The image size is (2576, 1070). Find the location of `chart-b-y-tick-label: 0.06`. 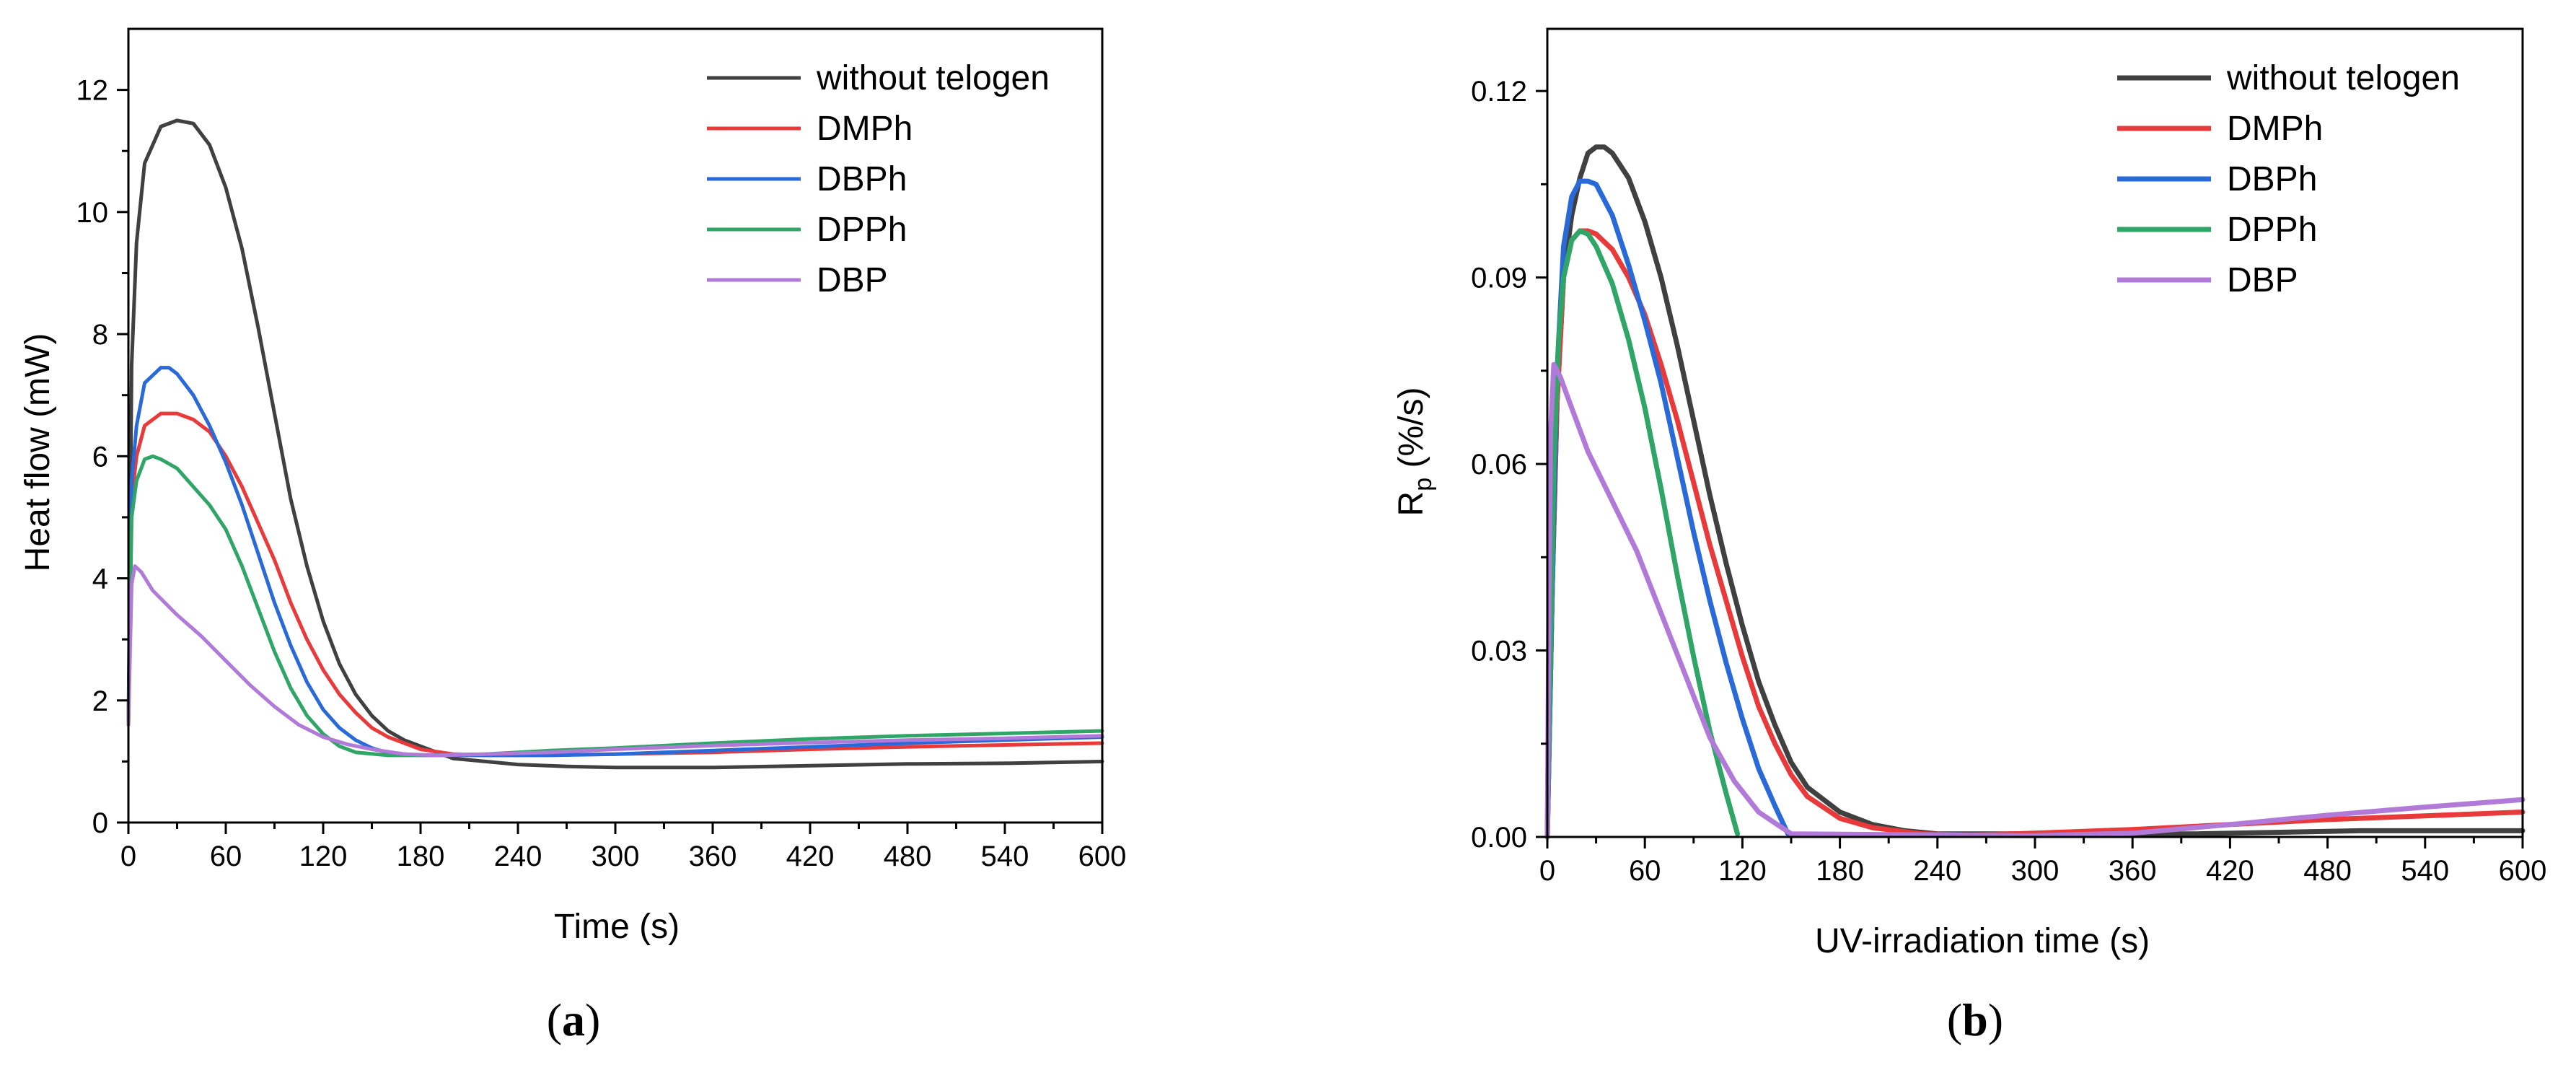

chart-b-y-tick-label: 0.06 is located at coordinates (1499, 465).